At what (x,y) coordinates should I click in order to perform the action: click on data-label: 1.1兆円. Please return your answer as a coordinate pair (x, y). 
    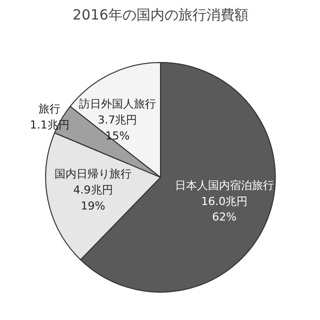
    Looking at the image, I should click on (50, 125).